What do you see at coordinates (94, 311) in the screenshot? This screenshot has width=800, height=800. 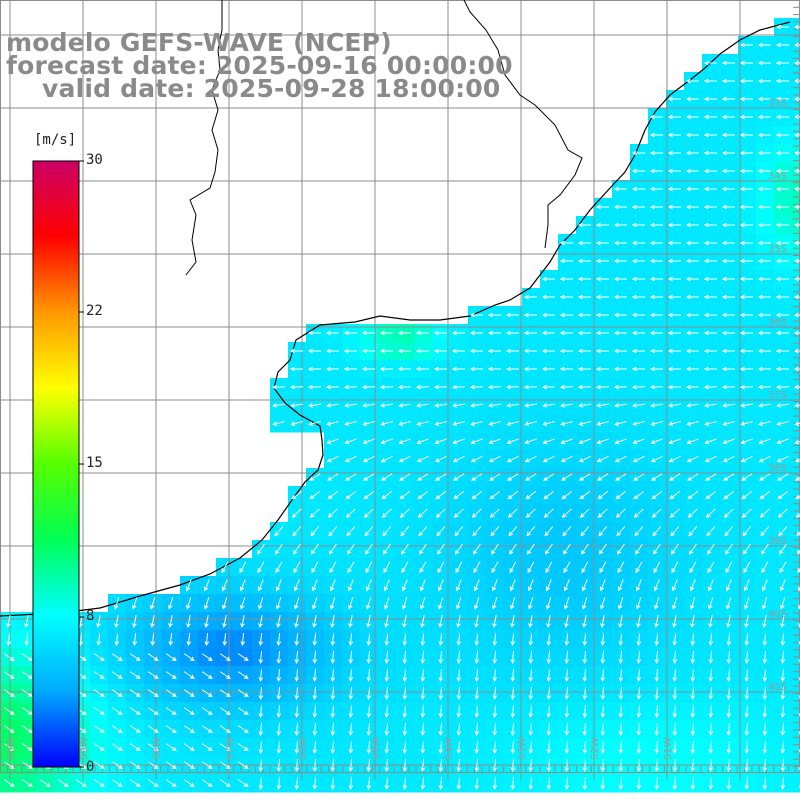 I see `colorbar-tick-label: 22` at bounding box center [94, 311].